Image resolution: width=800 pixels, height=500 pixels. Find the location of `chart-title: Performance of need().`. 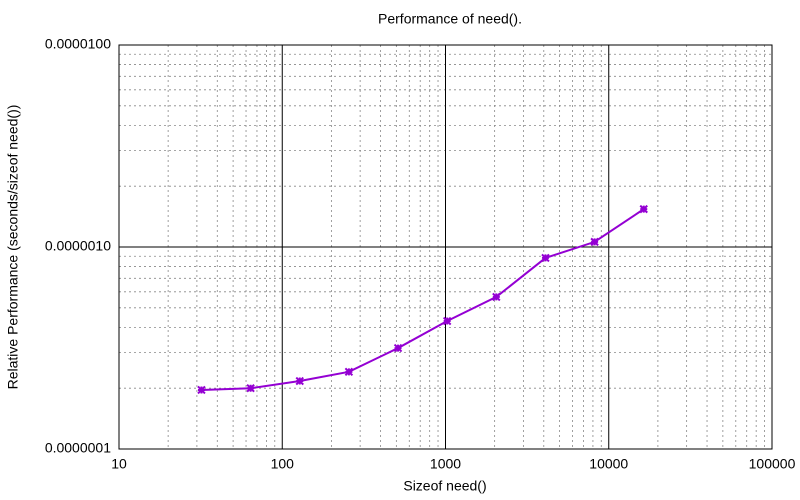

chart-title: Performance of need(). is located at coordinates (450, 19).